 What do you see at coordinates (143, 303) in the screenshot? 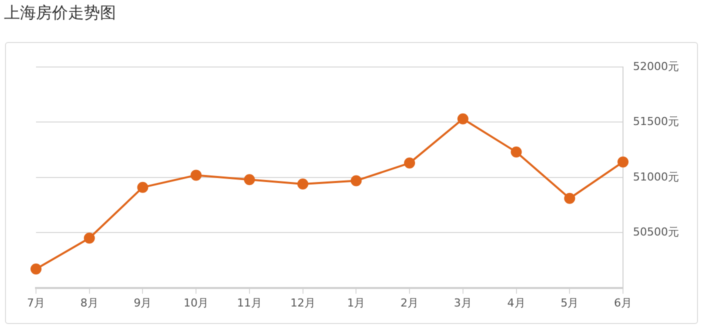
I see `x-tick-label: 9月` at bounding box center [143, 303].